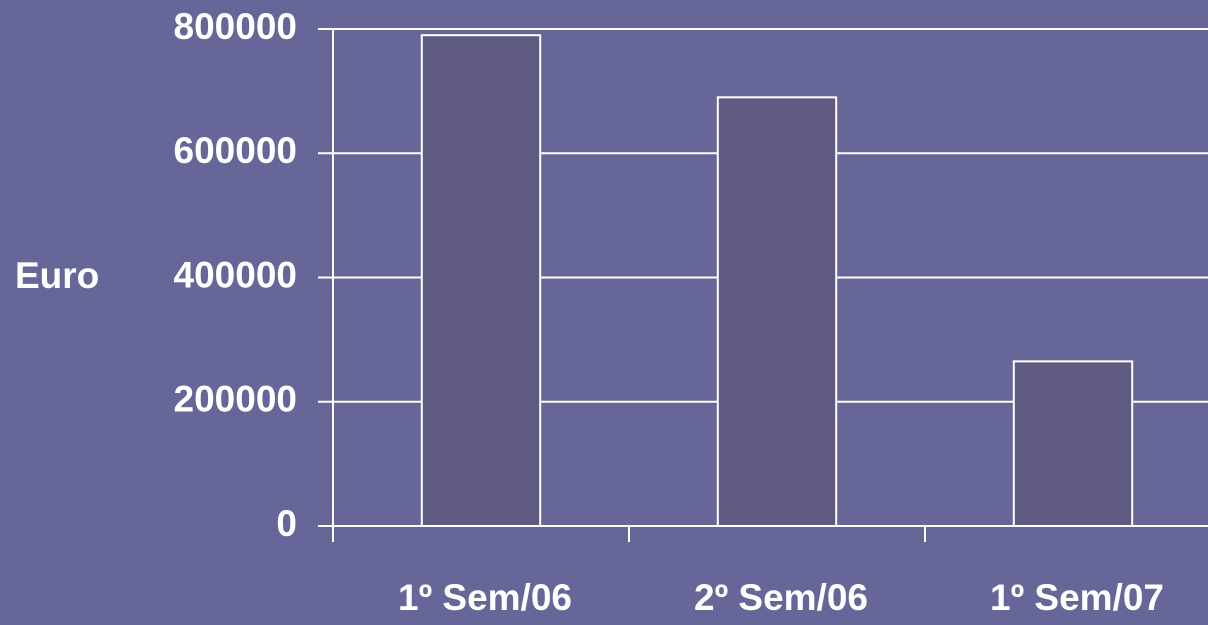 The width and height of the screenshot is (1208, 625). I want to click on x-tick-label: 1º Sem/07, so click(1077, 597).